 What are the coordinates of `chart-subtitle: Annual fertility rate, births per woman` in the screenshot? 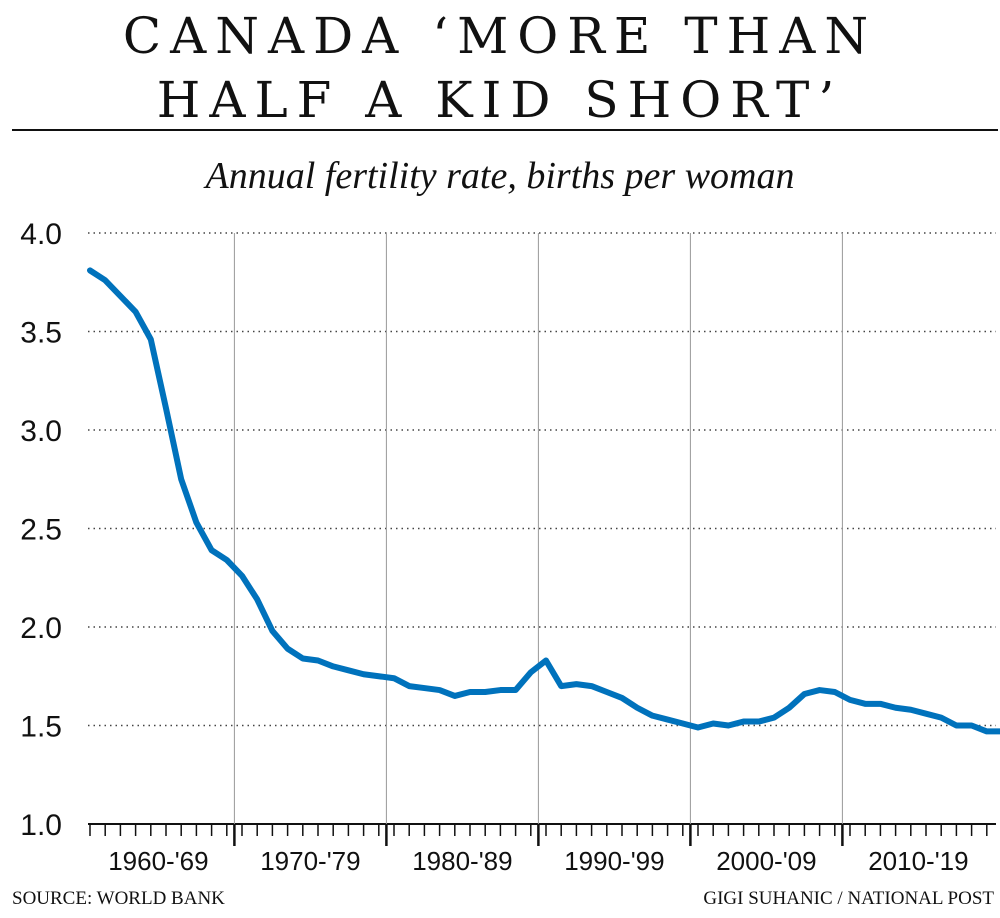 It's located at (500, 176).